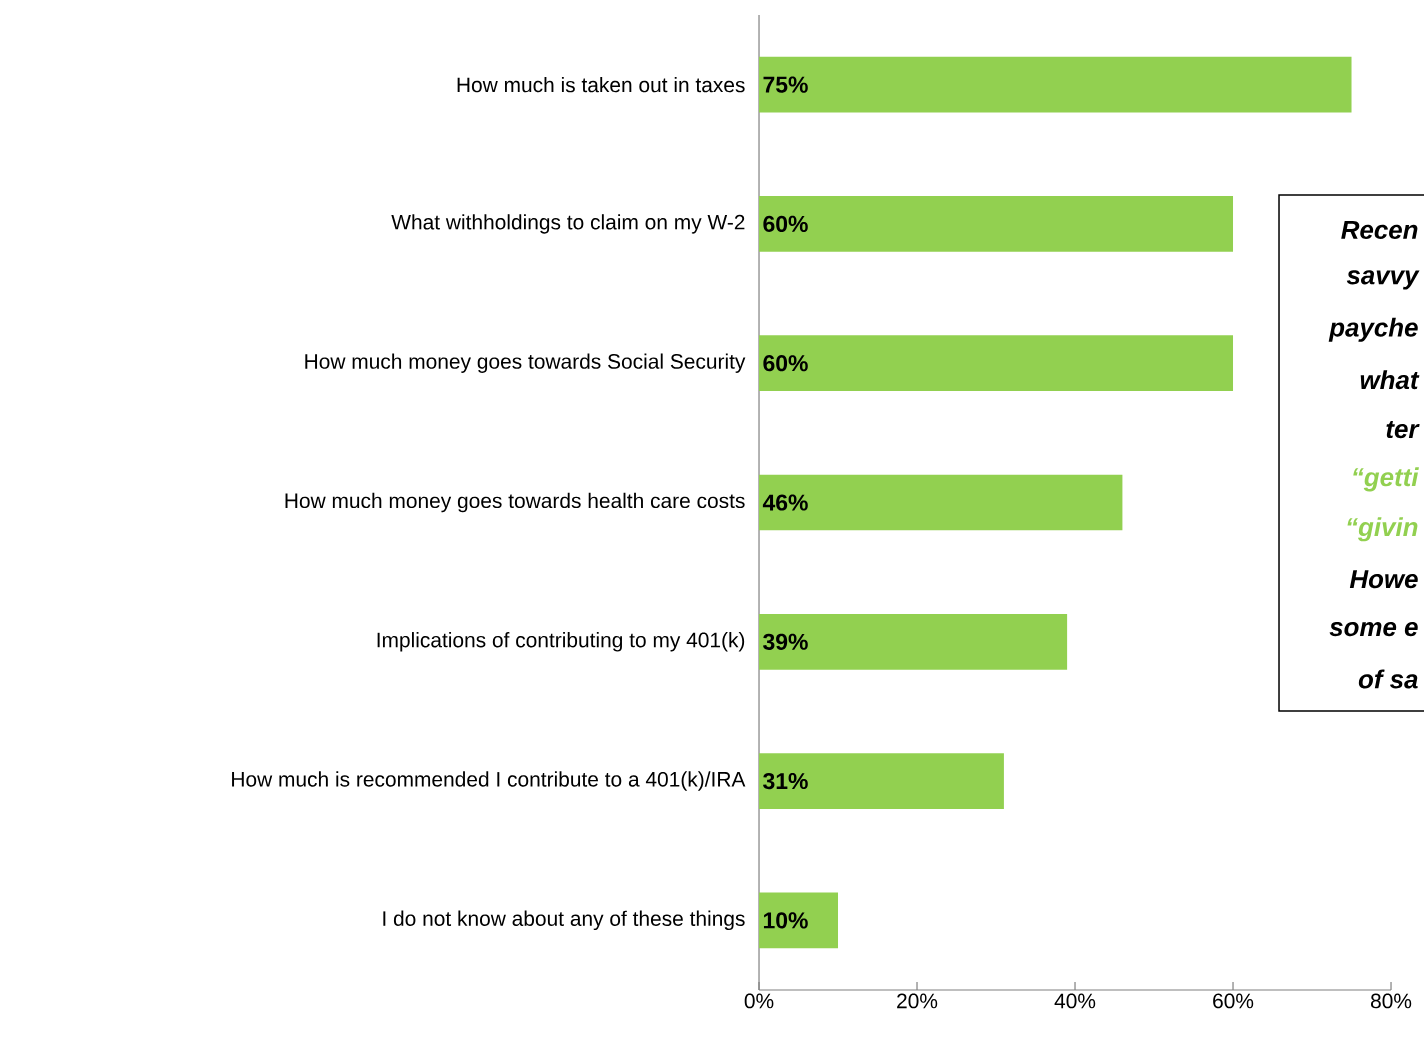 Image resolution: width=1424 pixels, height=1037 pixels. What do you see at coordinates (785, 502) in the screenshot?
I see `data-label: 46%` at bounding box center [785, 502].